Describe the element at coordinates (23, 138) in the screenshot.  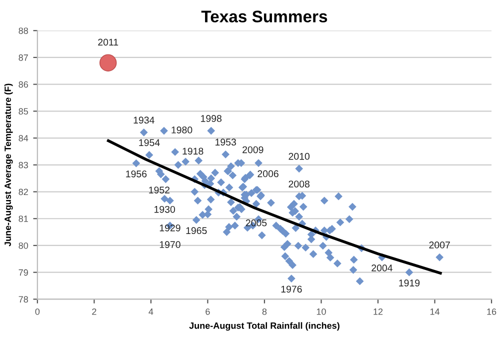
I see `y-tick-label: 84` at that location.